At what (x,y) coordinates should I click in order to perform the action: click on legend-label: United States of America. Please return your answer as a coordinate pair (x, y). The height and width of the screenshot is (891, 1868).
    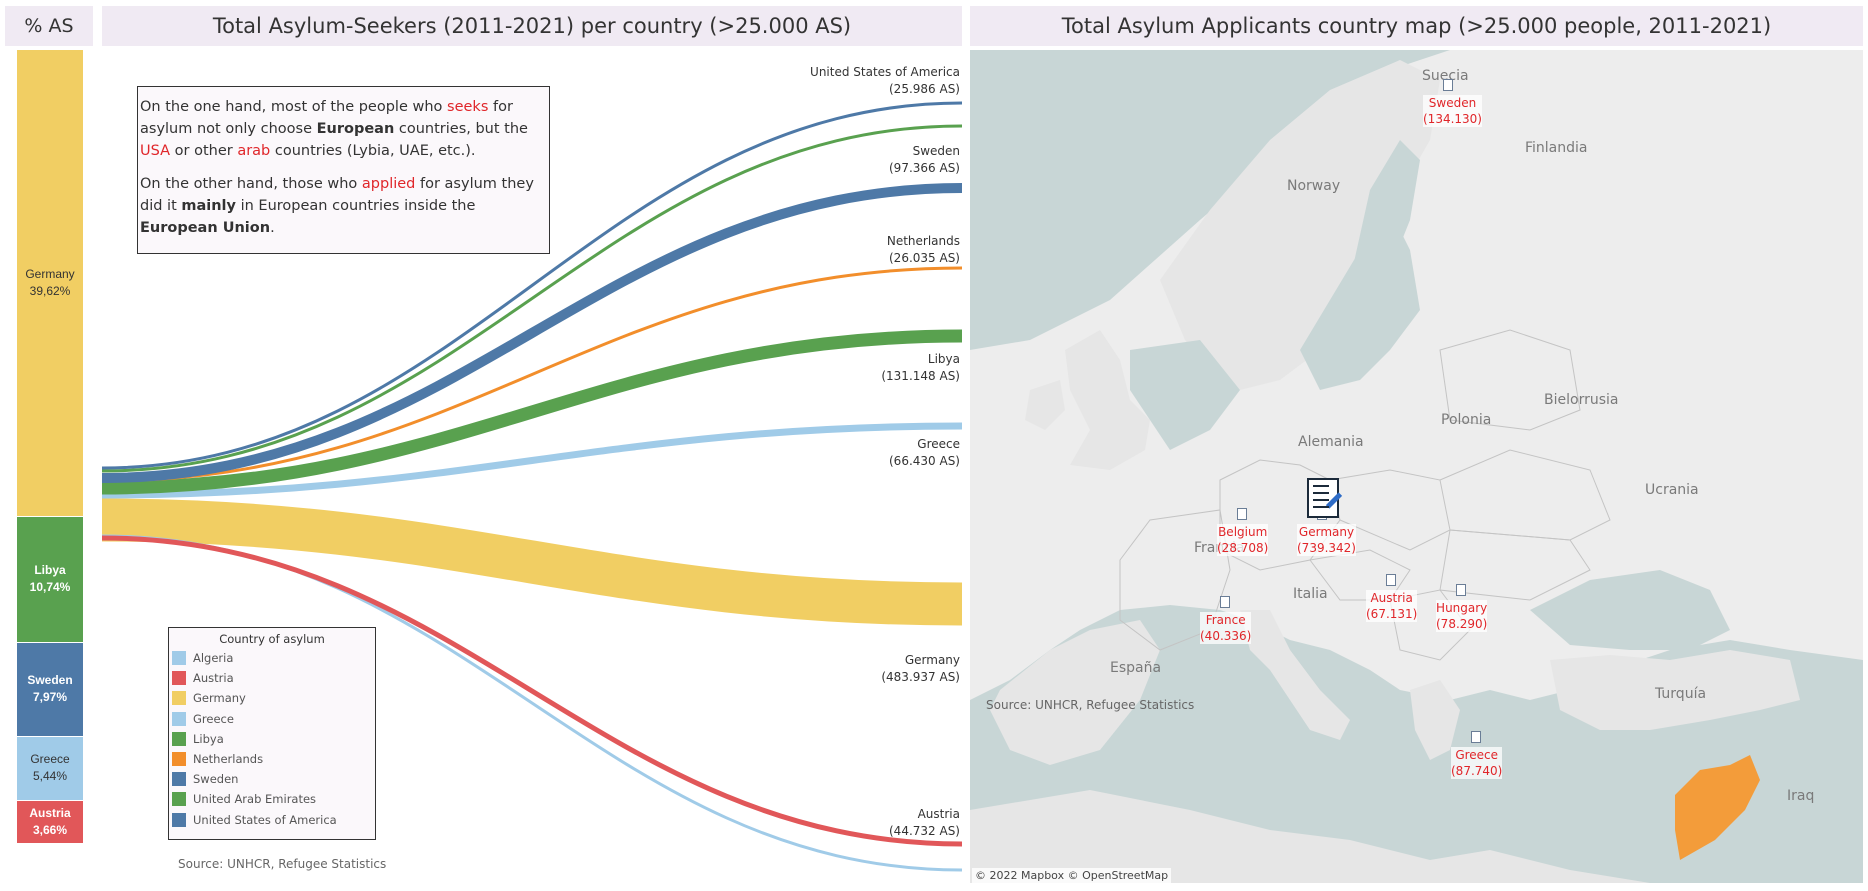
    Looking at the image, I should click on (265, 819).